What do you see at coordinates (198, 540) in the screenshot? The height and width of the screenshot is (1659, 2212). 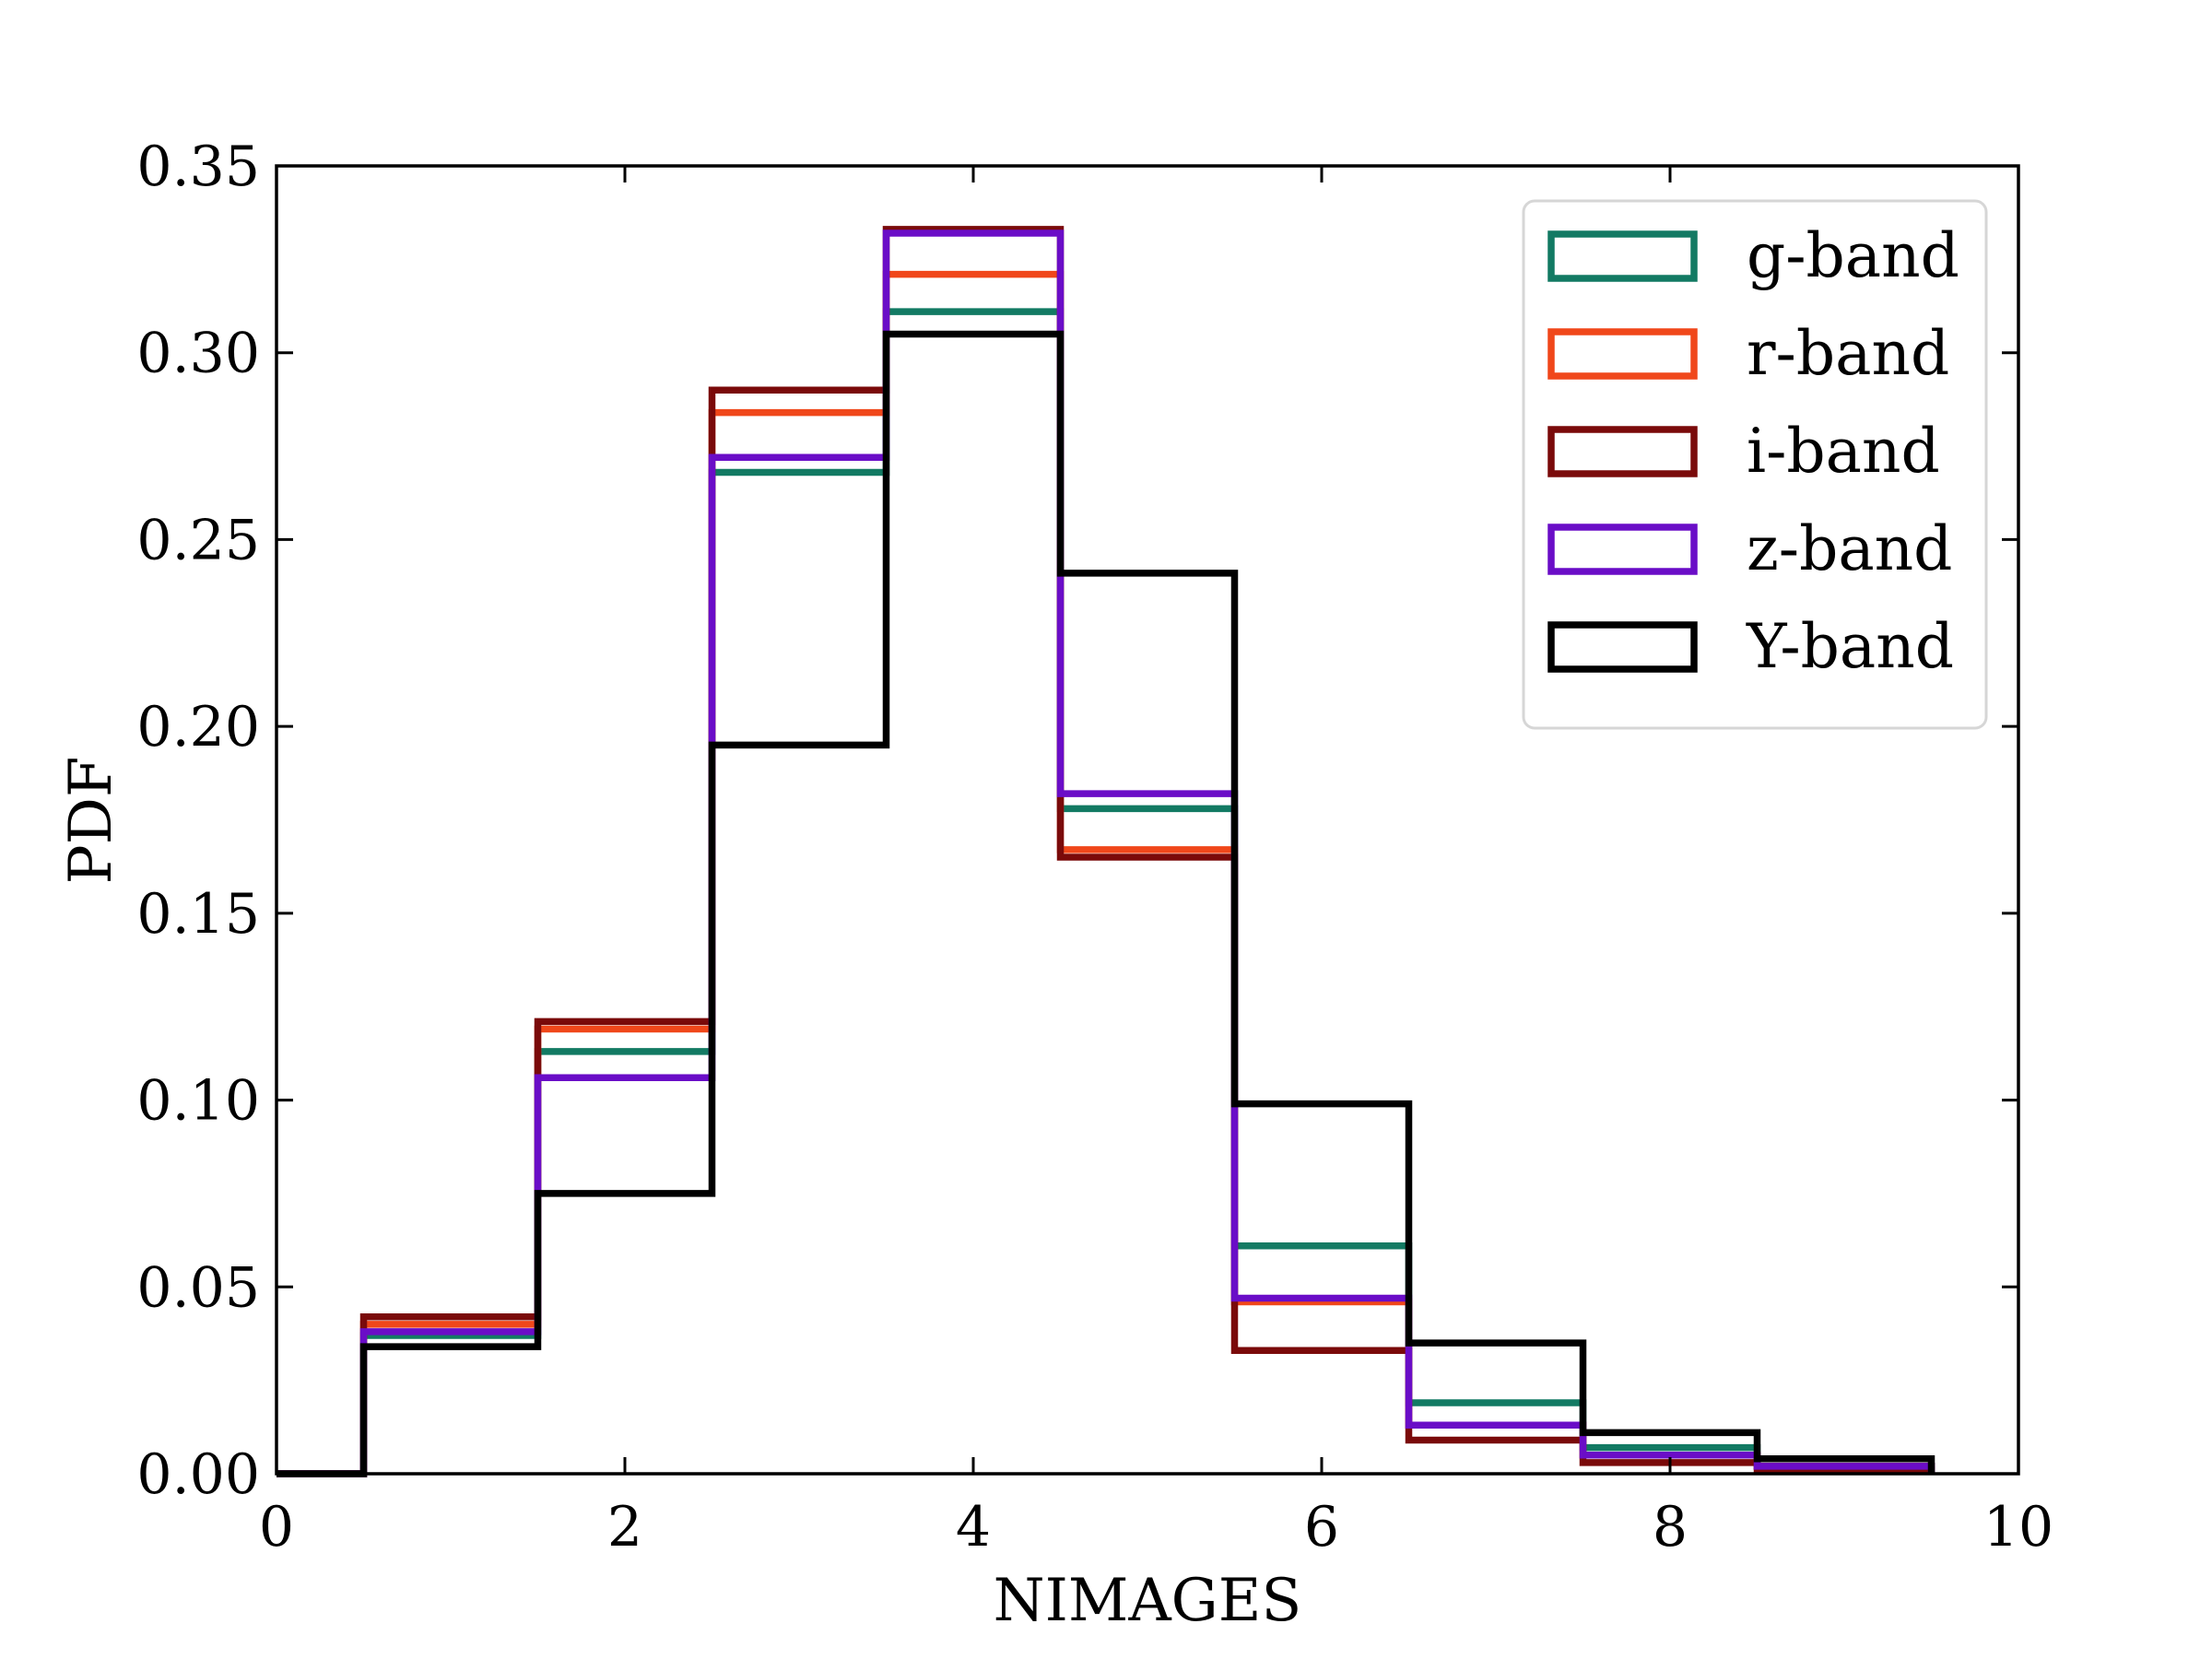 I see `y-tick-label: 0.25` at bounding box center [198, 540].